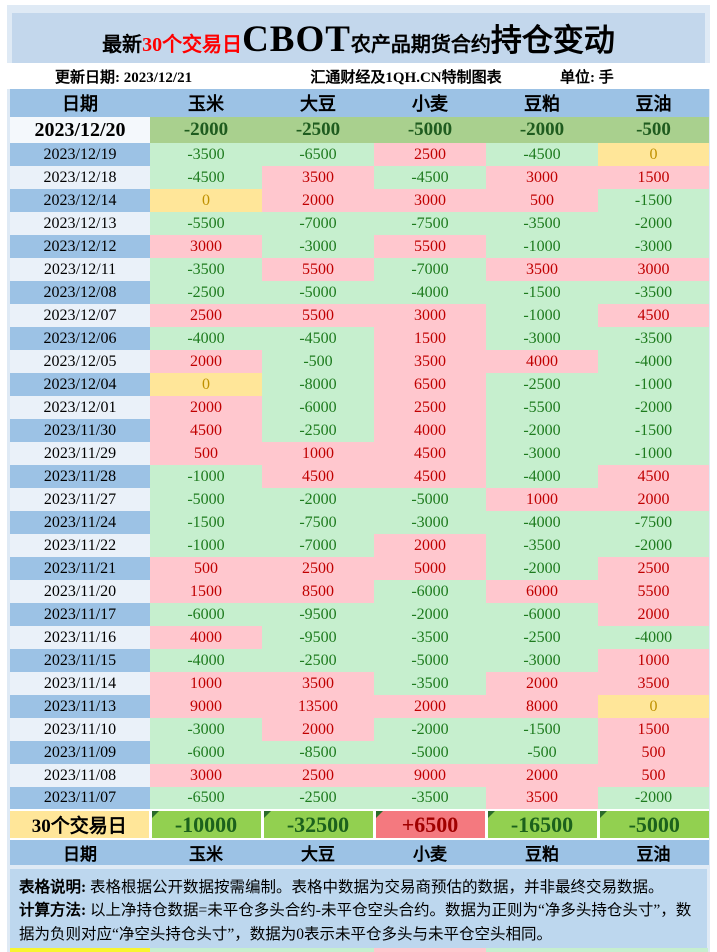 The height and width of the screenshot is (952, 717). Describe the element at coordinates (318, 154) in the screenshot. I see `value-cell: -6500` at that location.